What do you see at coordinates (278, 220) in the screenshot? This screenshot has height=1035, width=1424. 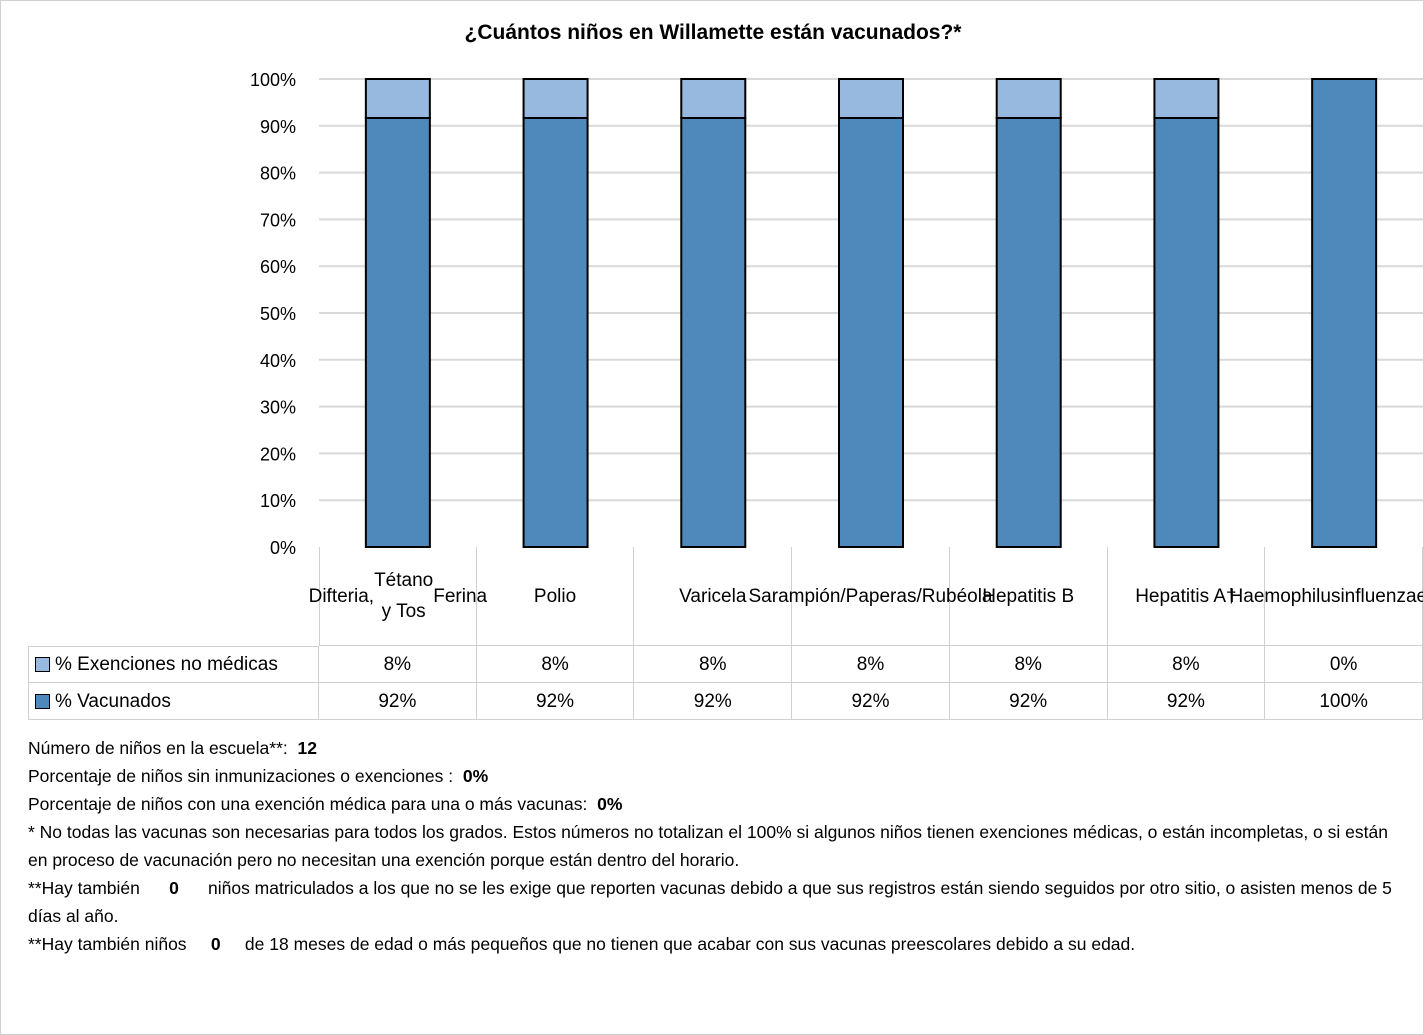 I see `y-tick-label: 70%` at bounding box center [278, 220].